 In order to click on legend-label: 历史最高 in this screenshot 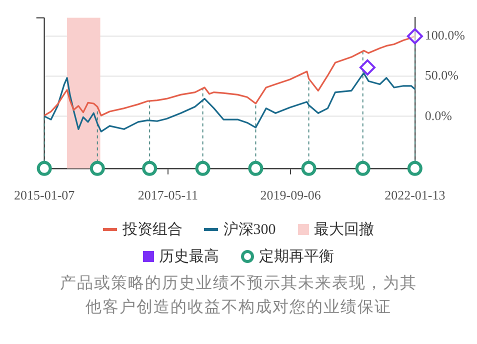, I will do `click(189, 256)`.